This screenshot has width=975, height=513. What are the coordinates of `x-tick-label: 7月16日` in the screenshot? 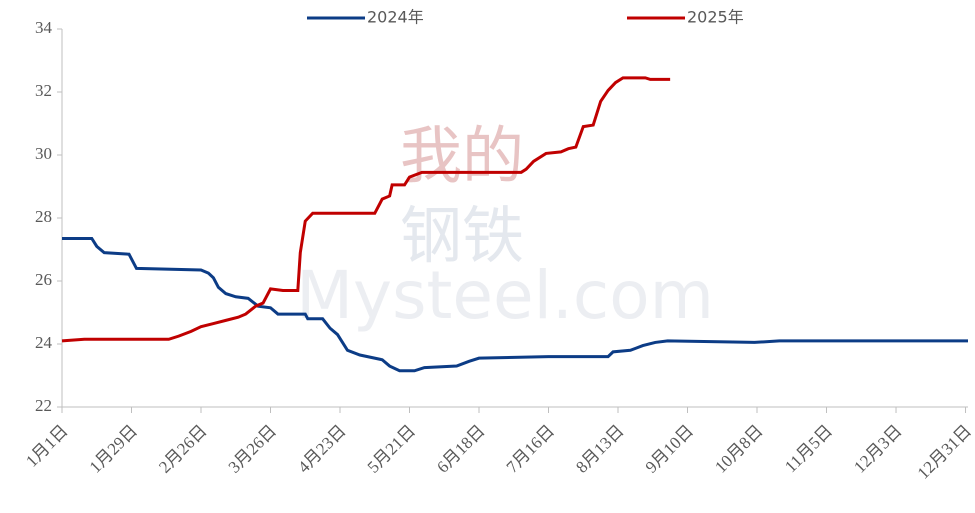 It's located at (531, 449).